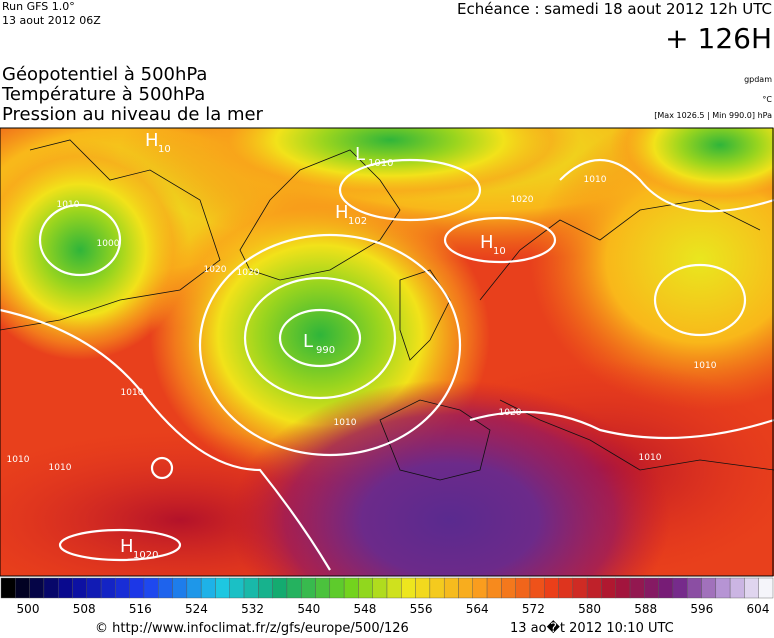 This screenshot has width=774, height=638. Describe the element at coordinates (380, 163) in the screenshot. I see `center-value: 1010` at that location.